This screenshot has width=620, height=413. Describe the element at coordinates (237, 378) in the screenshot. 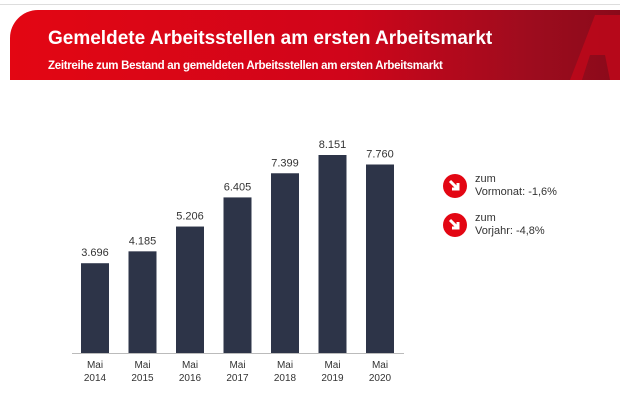

I see `tick-label: 2017` at that location.